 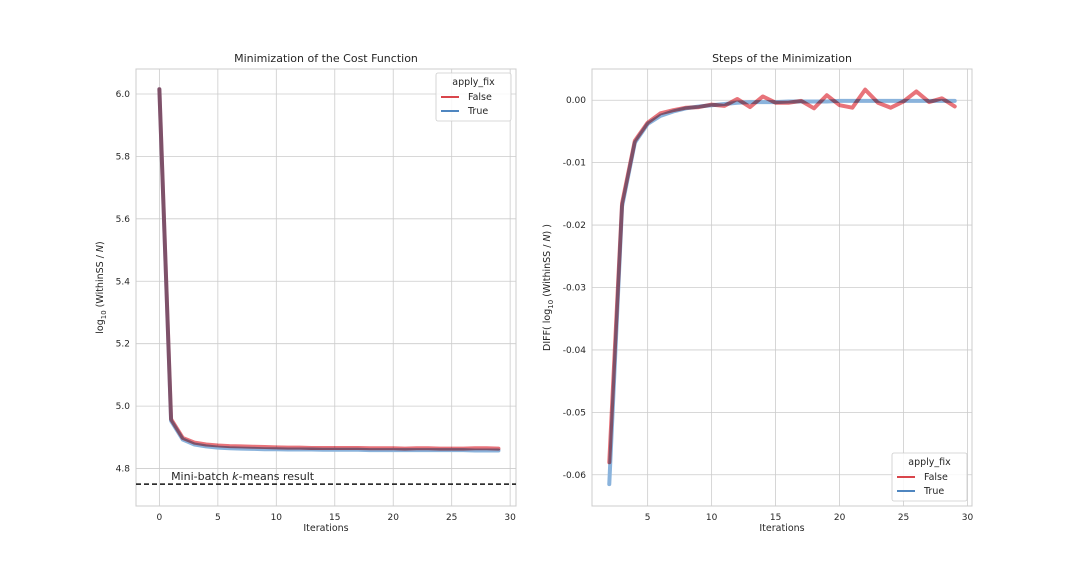 What do you see at coordinates (576, 101) in the screenshot?
I see `y-tick-label: 0.00` at bounding box center [576, 101].